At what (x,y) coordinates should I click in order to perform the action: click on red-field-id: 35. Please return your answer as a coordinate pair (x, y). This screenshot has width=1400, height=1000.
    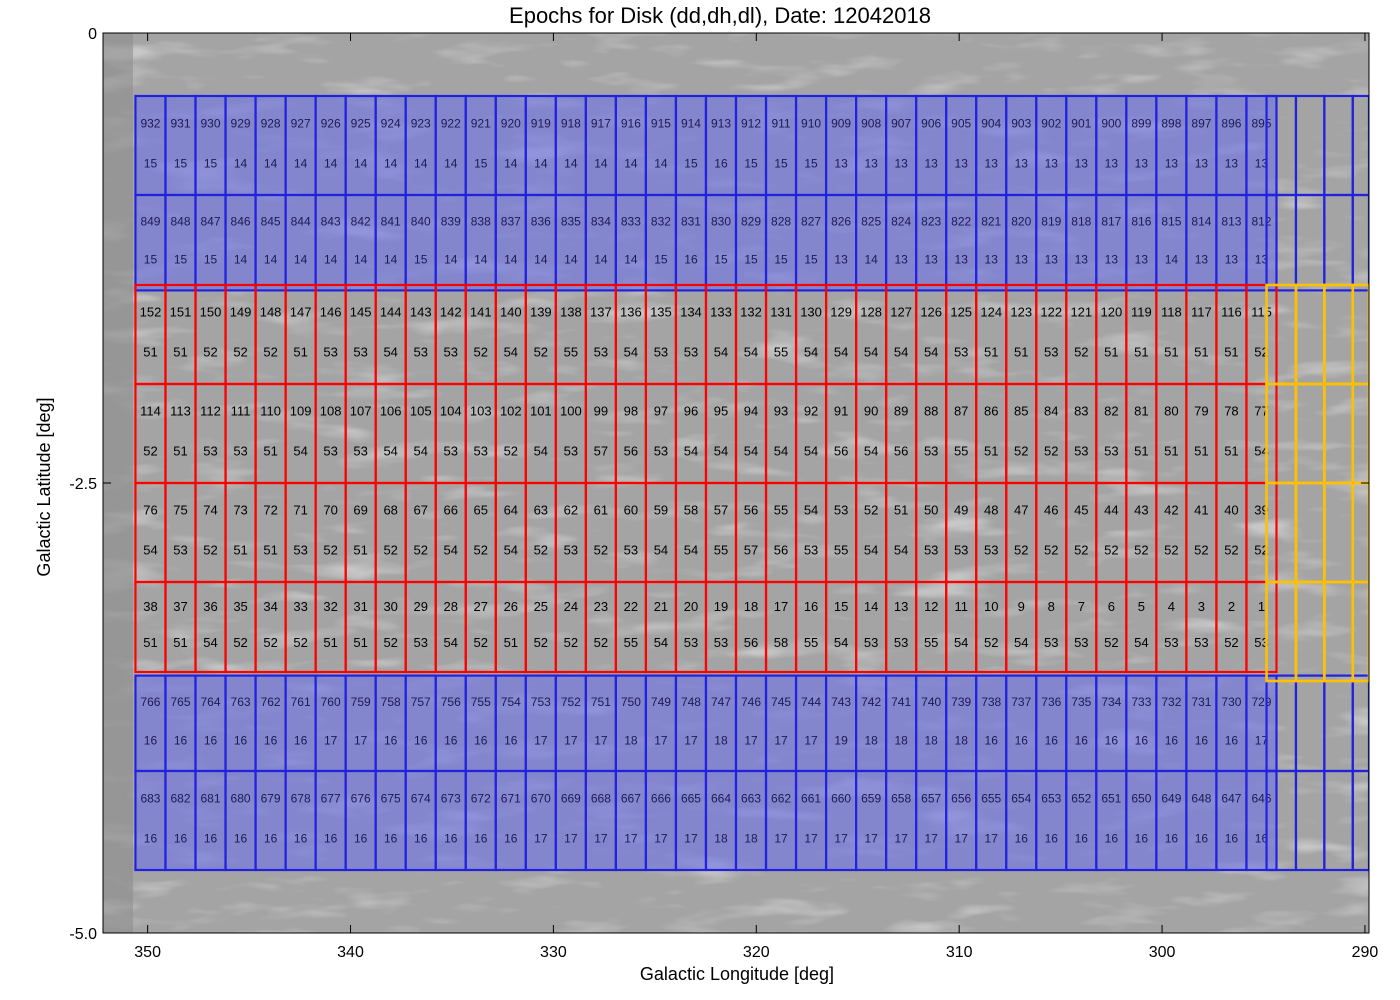
    Looking at the image, I should click on (240, 606).